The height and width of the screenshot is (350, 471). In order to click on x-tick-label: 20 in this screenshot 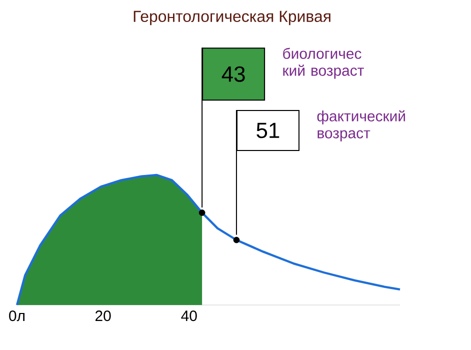, I will do `click(103, 316)`.